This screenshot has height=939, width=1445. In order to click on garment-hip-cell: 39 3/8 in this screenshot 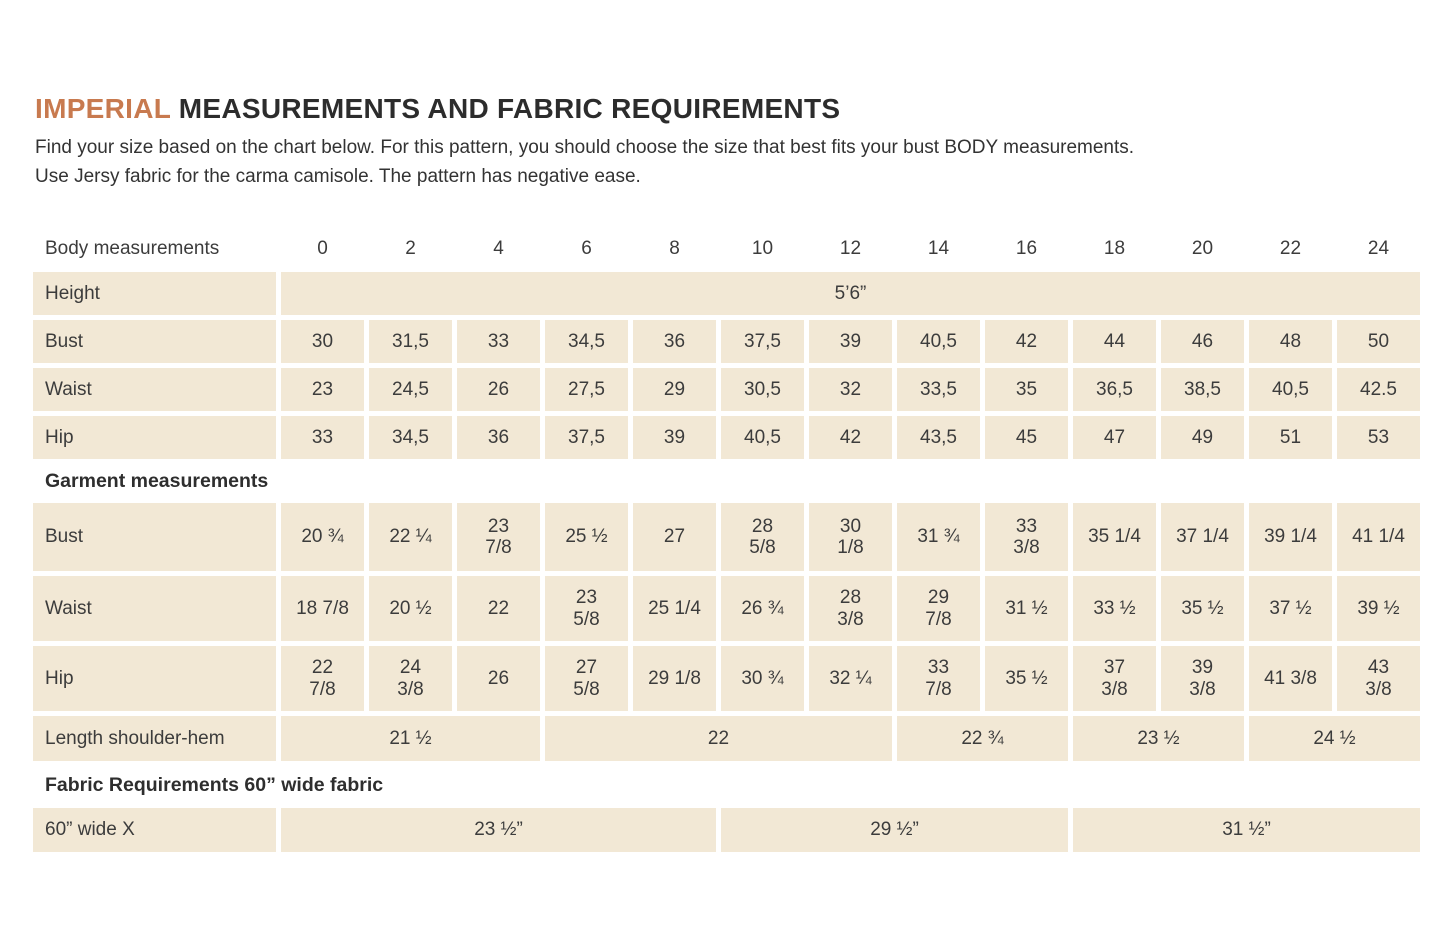, I will do `click(1202, 678)`.